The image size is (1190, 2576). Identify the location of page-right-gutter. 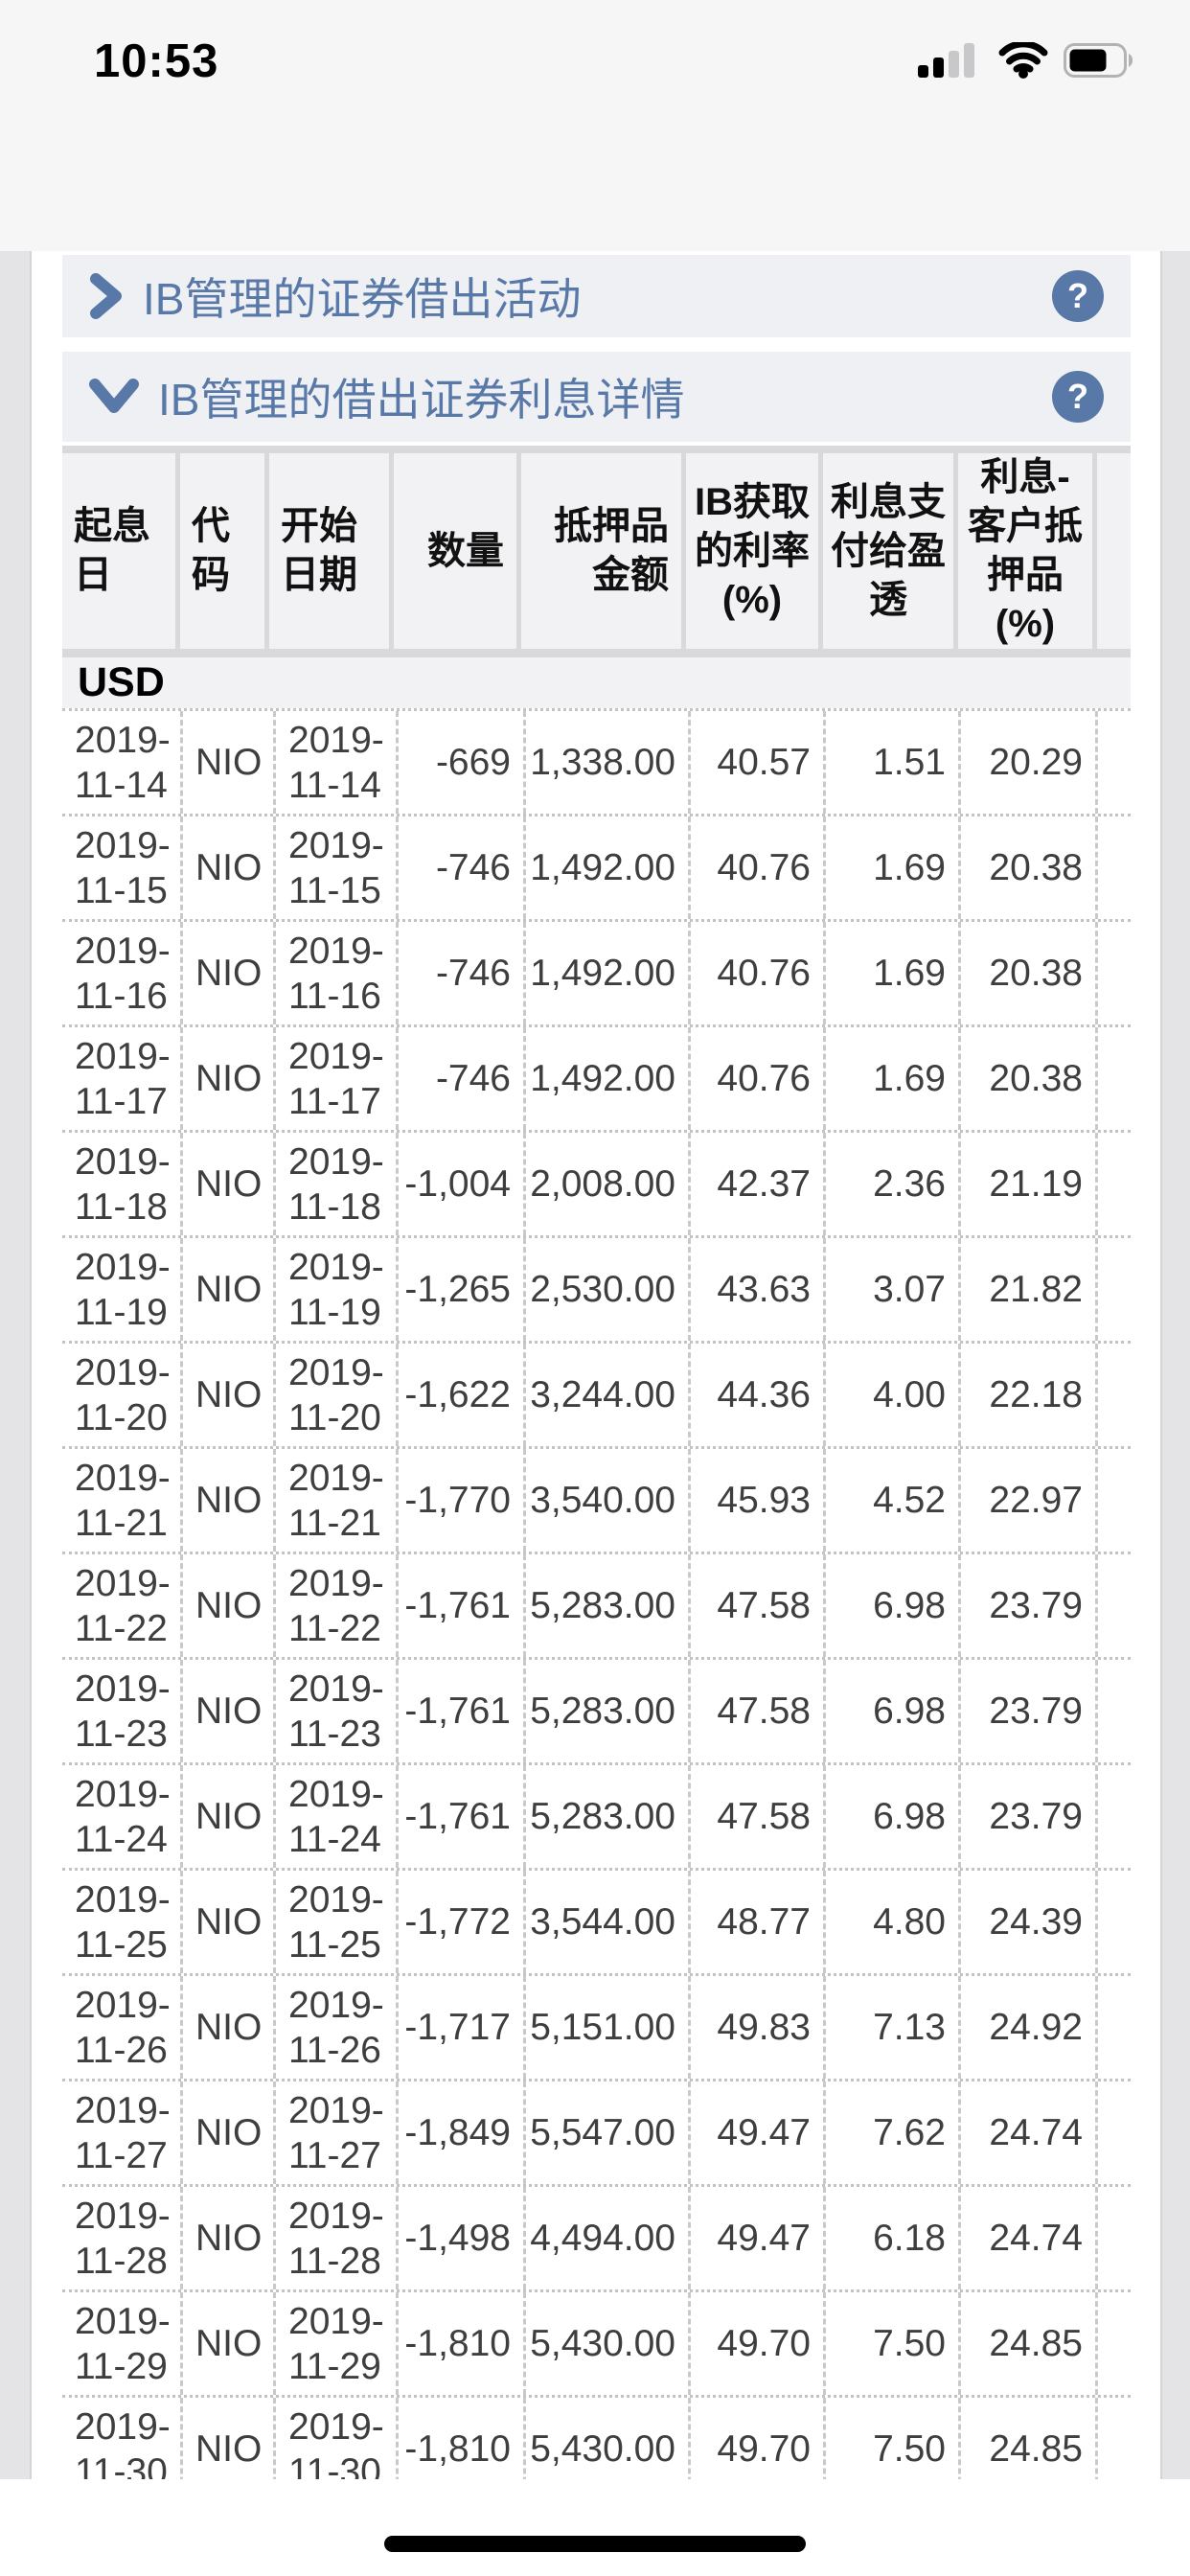
(1175, 1365).